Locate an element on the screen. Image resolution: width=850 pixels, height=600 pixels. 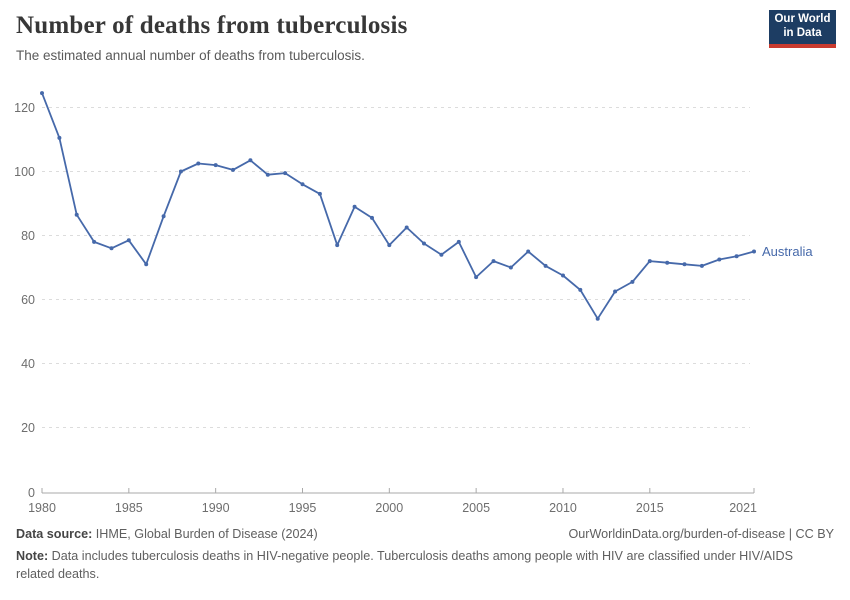
note-label: Note: is located at coordinates (32, 556).